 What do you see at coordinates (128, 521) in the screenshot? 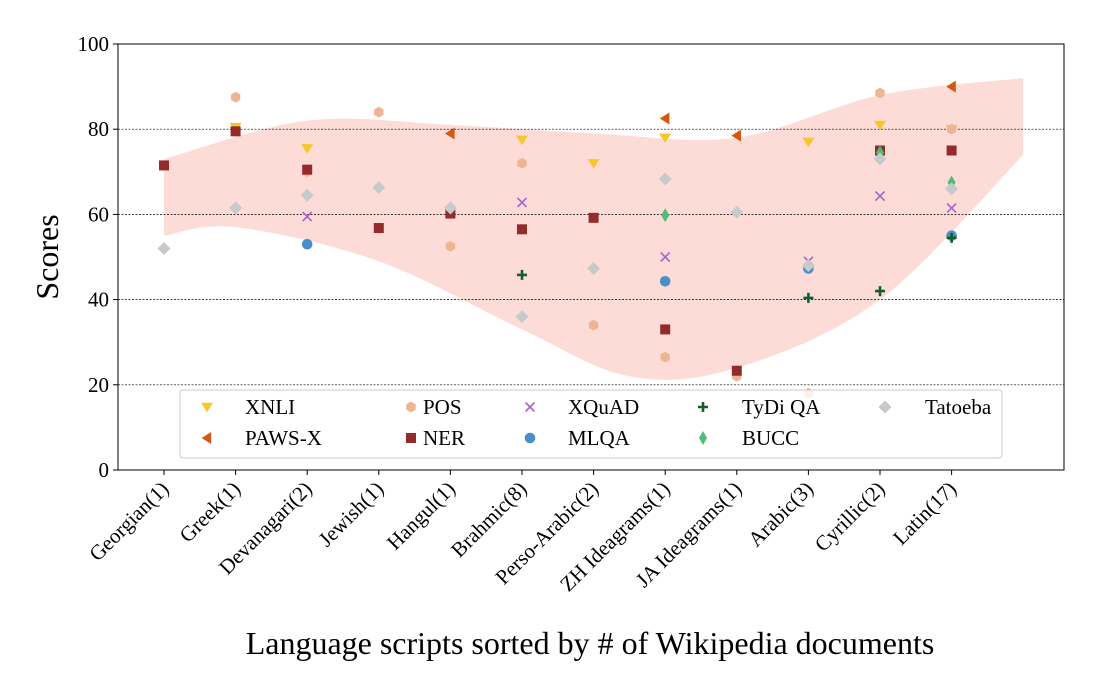
I see `x-tick-label-0: Georgian(1)` at bounding box center [128, 521].